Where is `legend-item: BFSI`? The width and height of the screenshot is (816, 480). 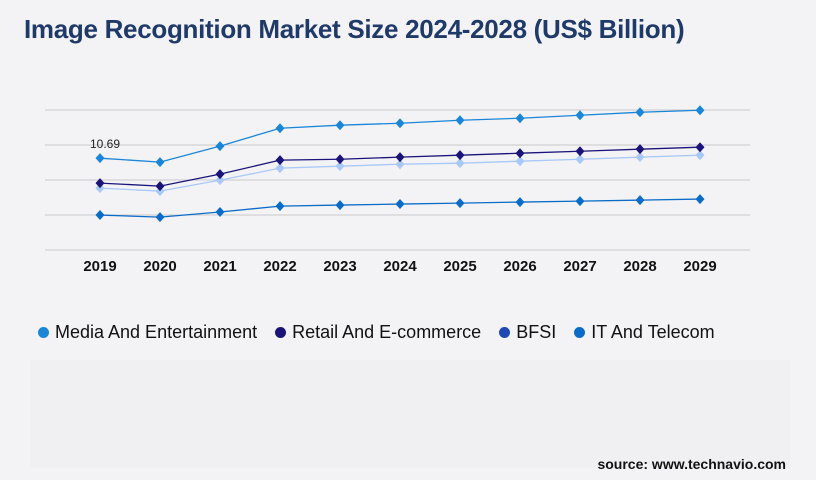 legend-item: BFSI is located at coordinates (527, 332).